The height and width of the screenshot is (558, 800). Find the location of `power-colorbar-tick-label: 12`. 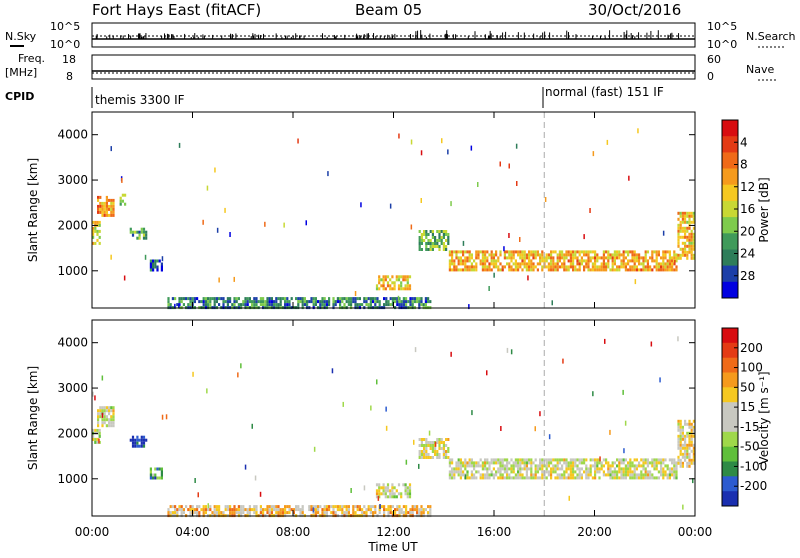

power-colorbar-tick-label: 12 is located at coordinates (747, 187).